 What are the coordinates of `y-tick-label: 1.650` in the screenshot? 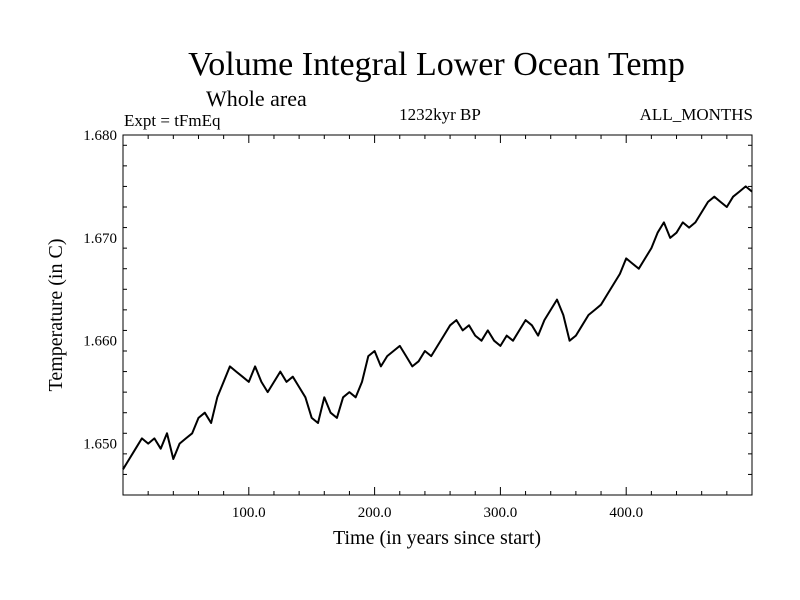 It's located at (100, 445).